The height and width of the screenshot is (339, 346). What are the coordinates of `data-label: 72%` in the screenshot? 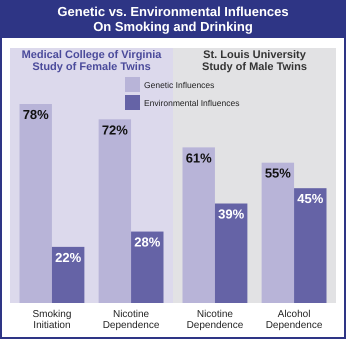 It's located at (115, 130).